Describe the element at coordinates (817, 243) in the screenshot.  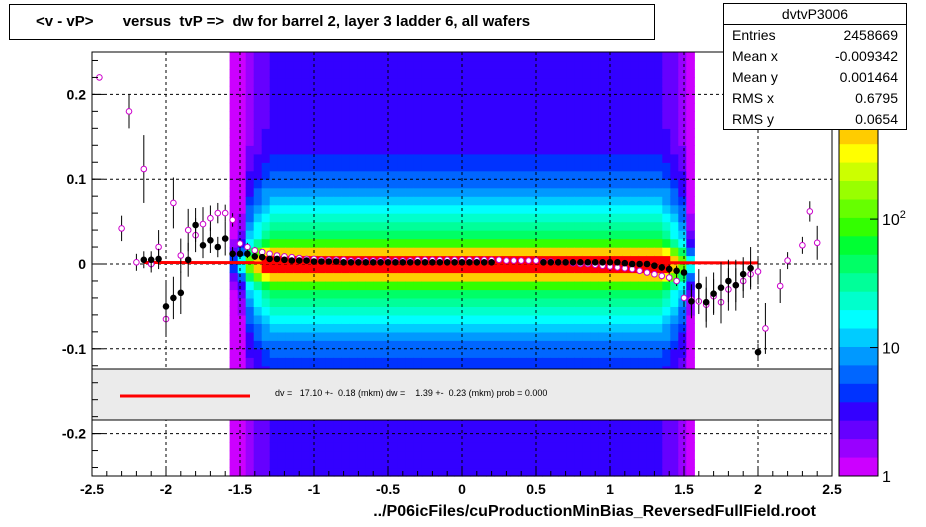
I see `profile-magenta-point` at that location.